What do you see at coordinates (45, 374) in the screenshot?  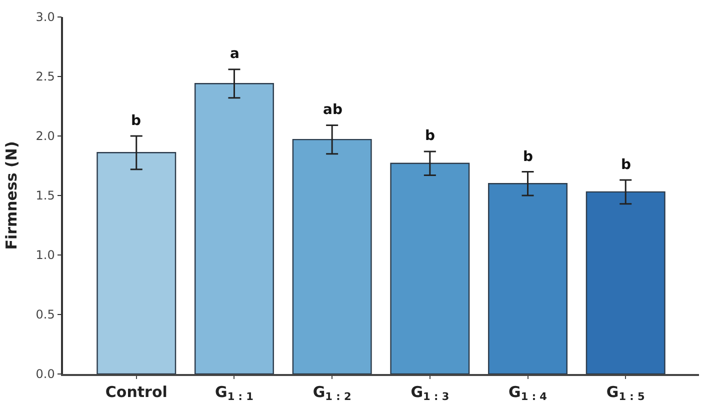 I see `y-tick-label: 0.0` at bounding box center [45, 374].